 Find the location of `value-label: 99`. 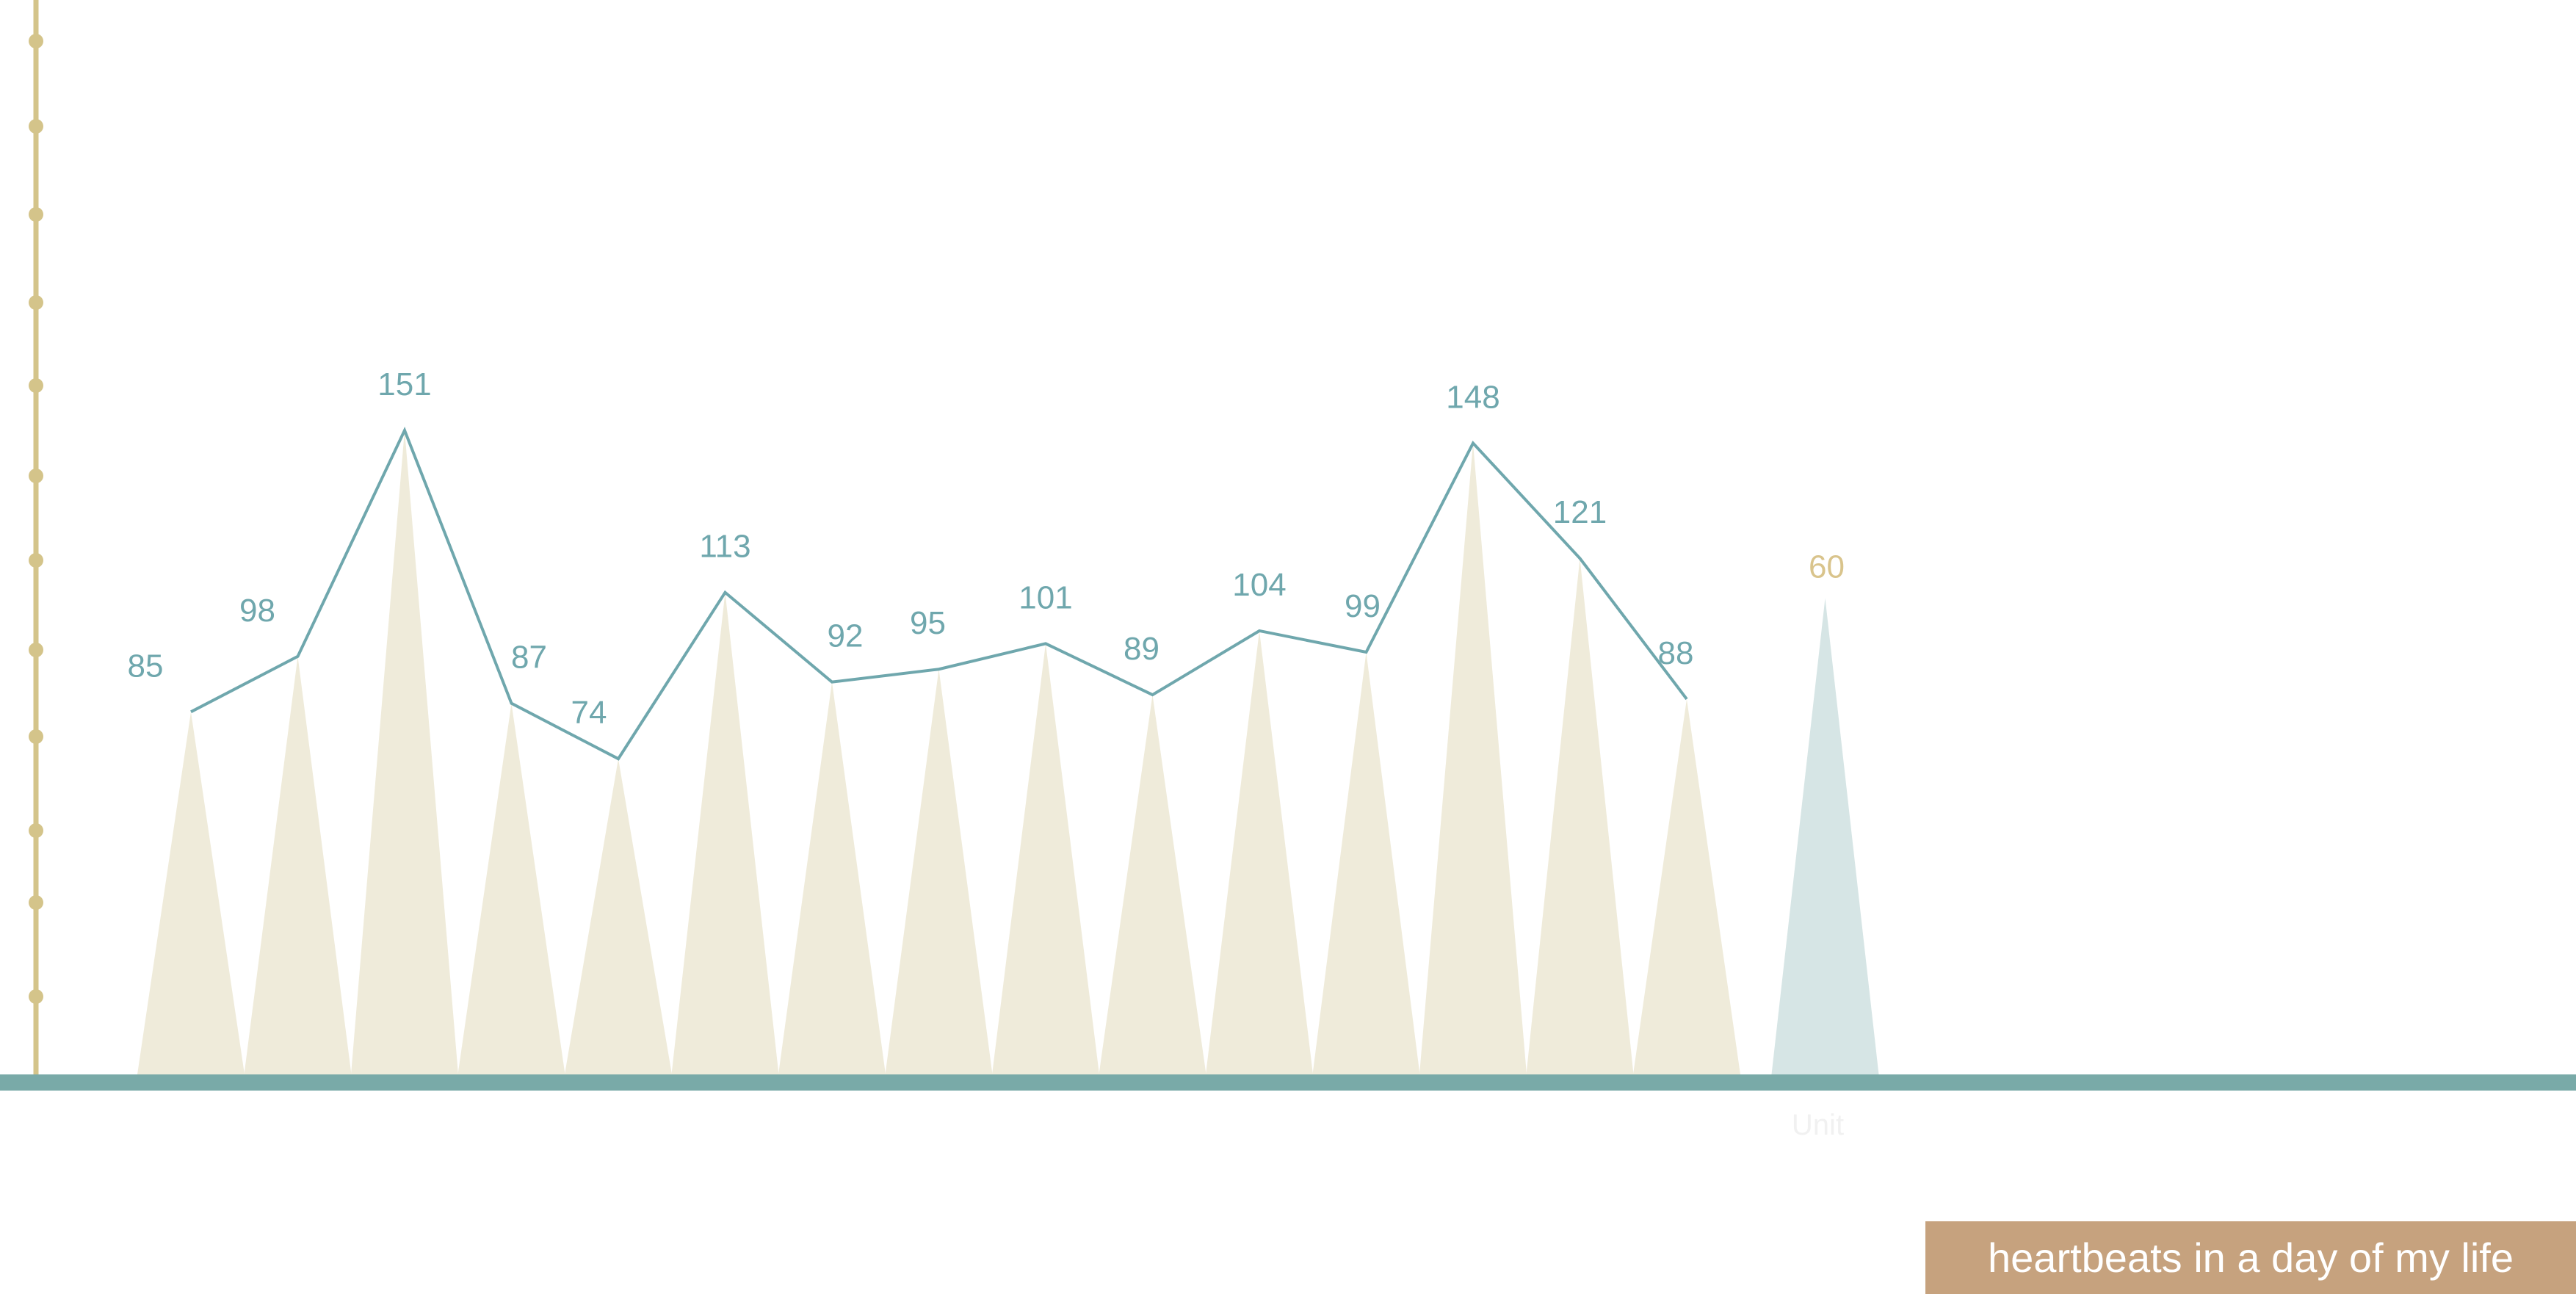

value-label: 99 is located at coordinates (1363, 606).